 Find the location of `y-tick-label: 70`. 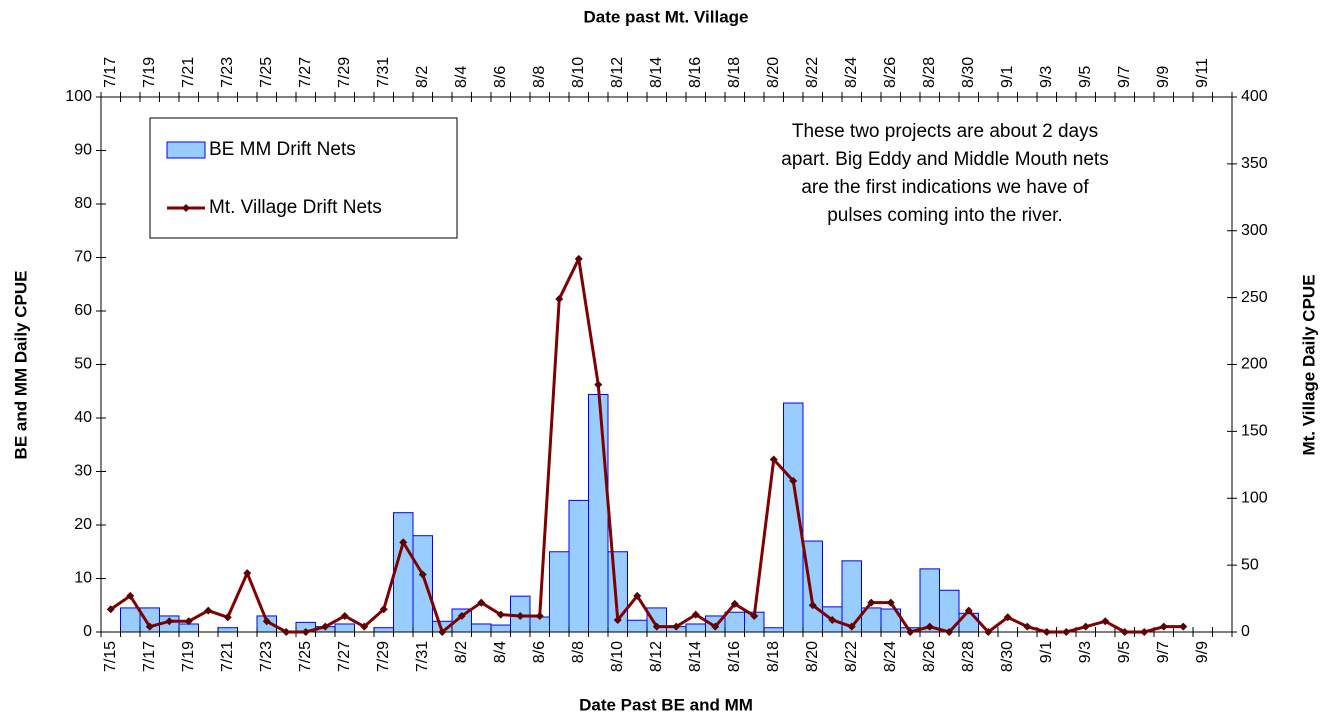

y-tick-label: 70 is located at coordinates (83, 257).